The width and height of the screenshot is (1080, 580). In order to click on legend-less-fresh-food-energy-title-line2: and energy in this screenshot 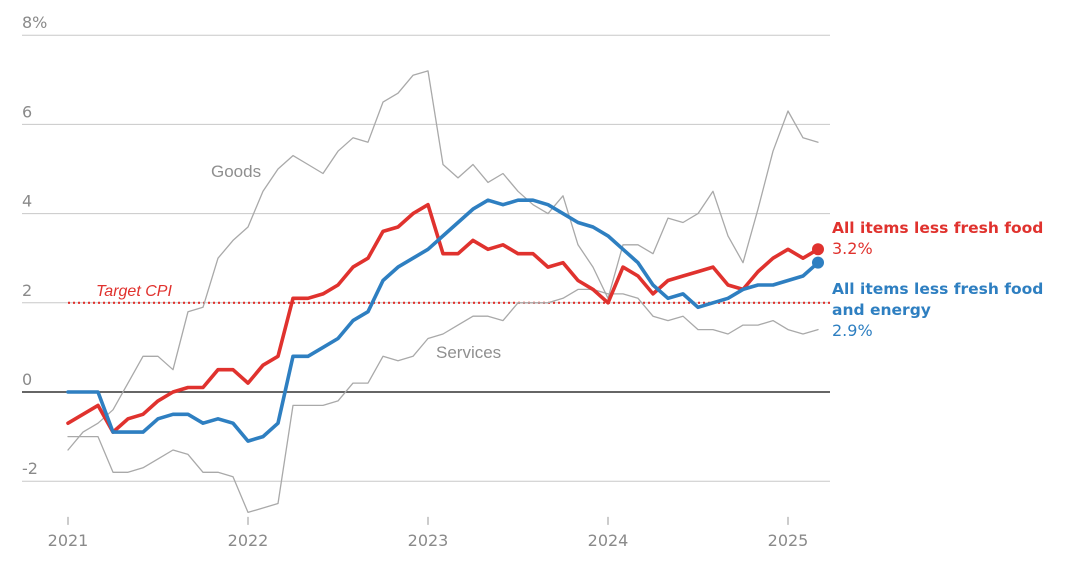, I will do `click(881, 310)`.